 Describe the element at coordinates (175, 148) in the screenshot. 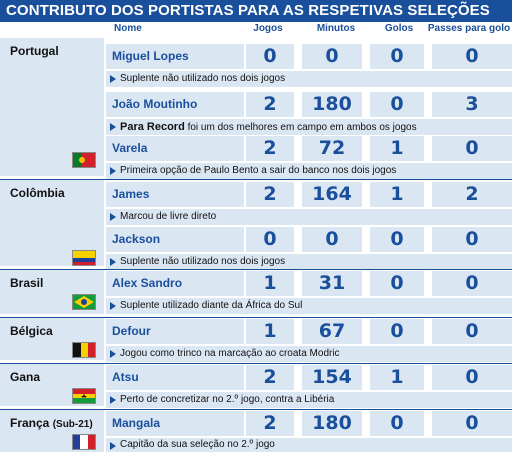

I see `player-name: Varela` at that location.